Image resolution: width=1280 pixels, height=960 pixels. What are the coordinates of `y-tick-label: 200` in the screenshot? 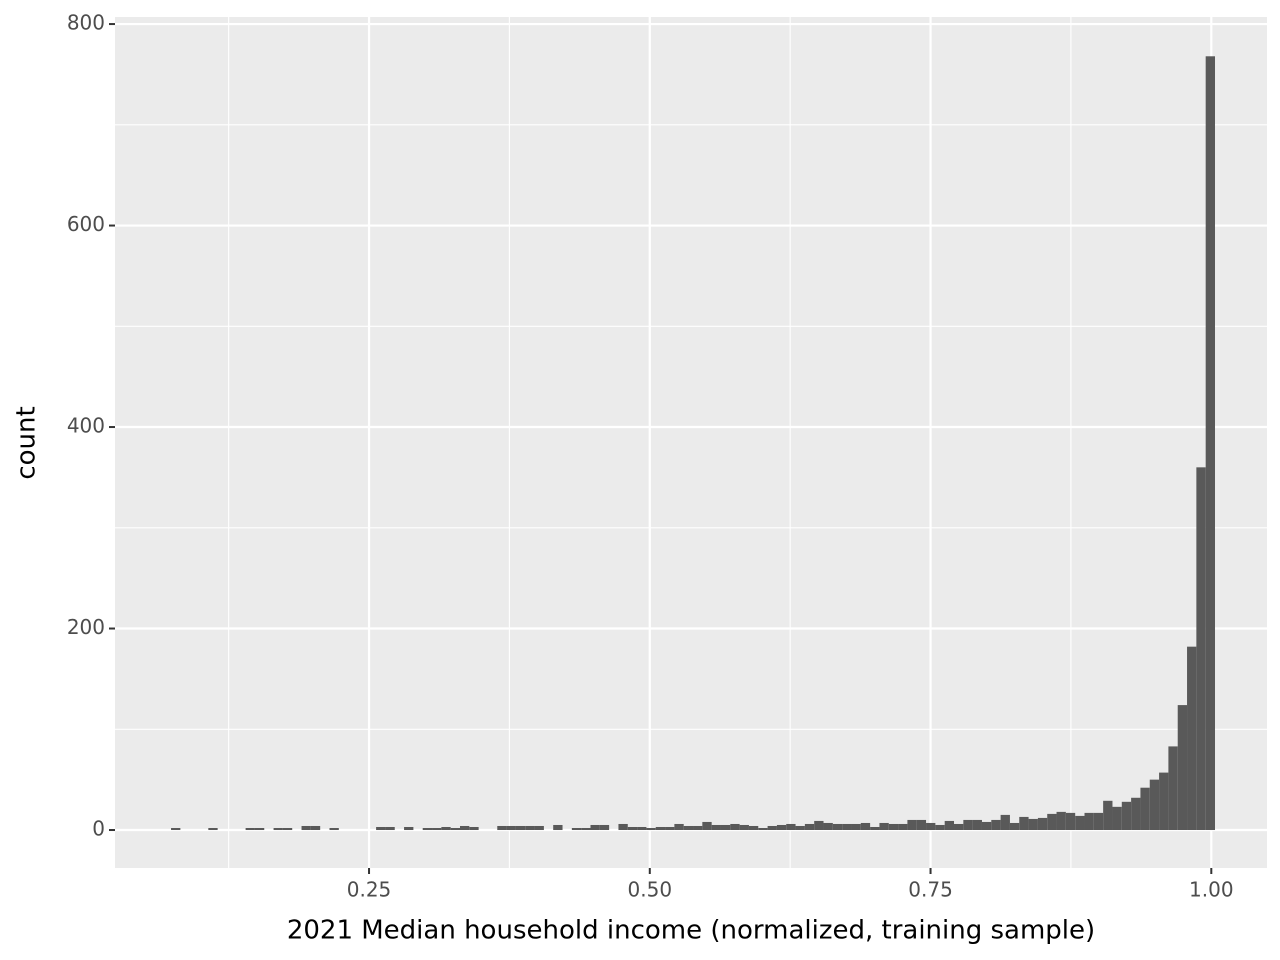 It's located at (86, 627).